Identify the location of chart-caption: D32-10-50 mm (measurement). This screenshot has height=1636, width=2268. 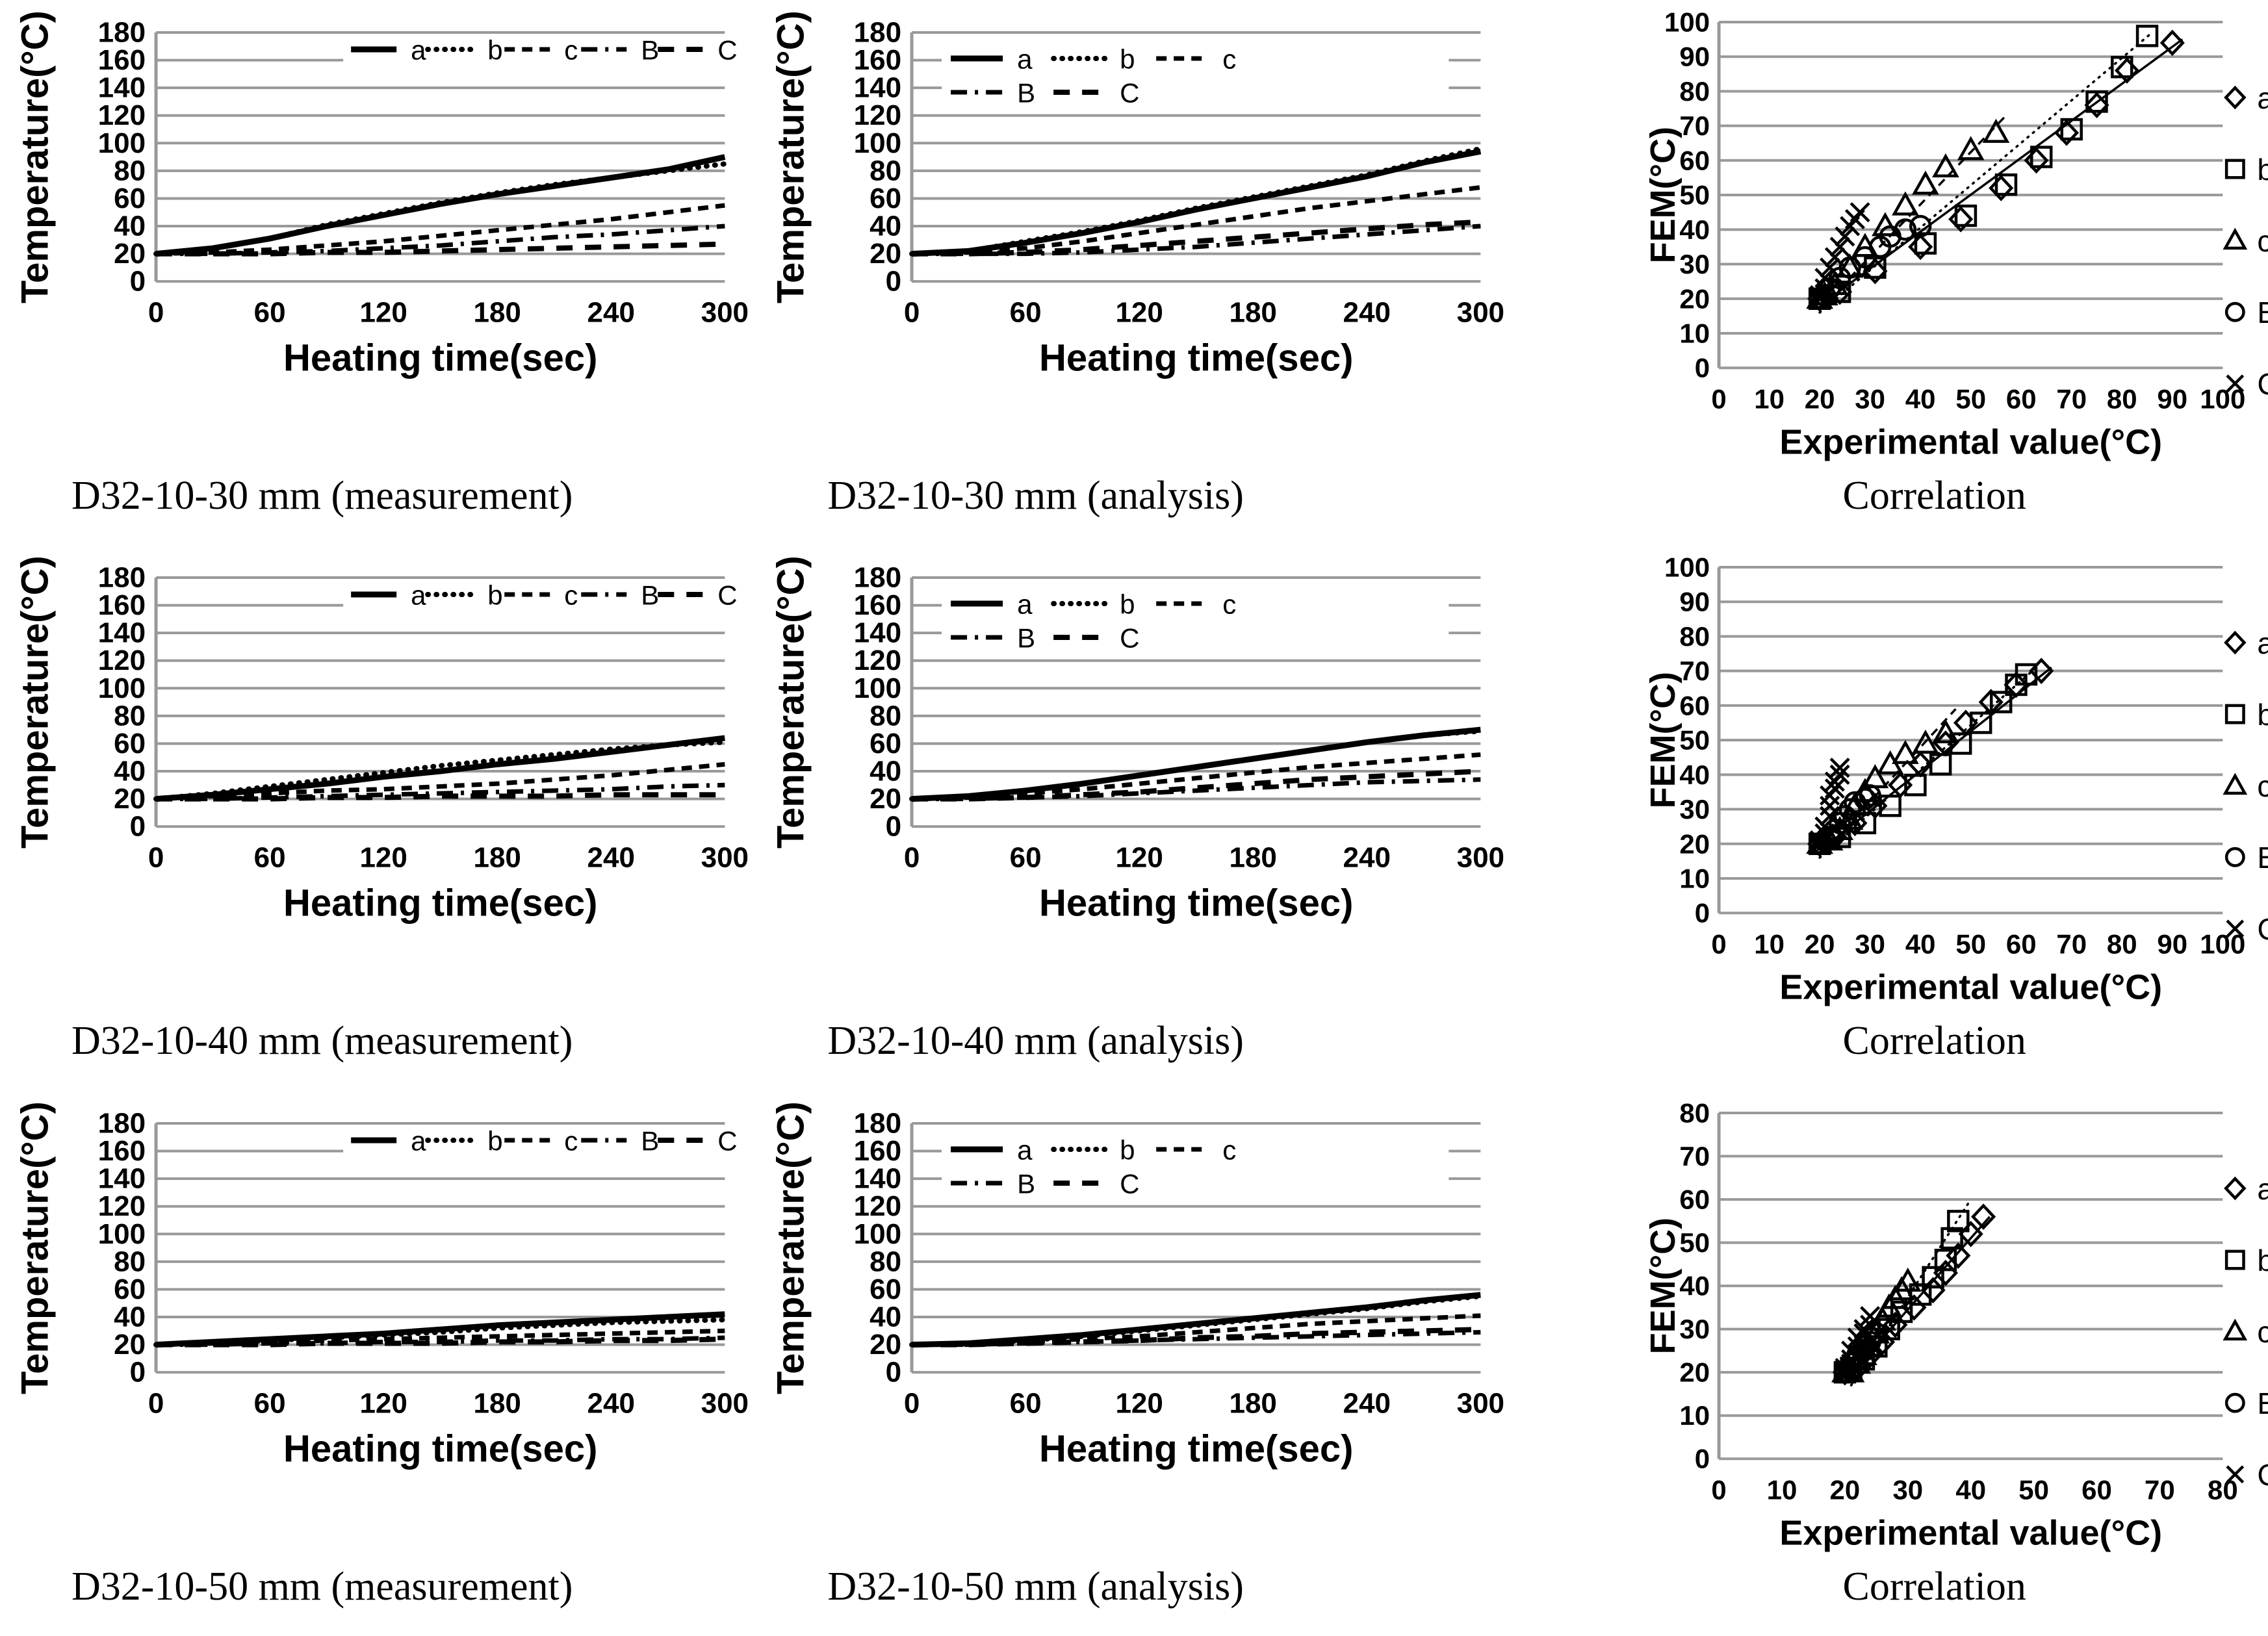
(322, 1586).